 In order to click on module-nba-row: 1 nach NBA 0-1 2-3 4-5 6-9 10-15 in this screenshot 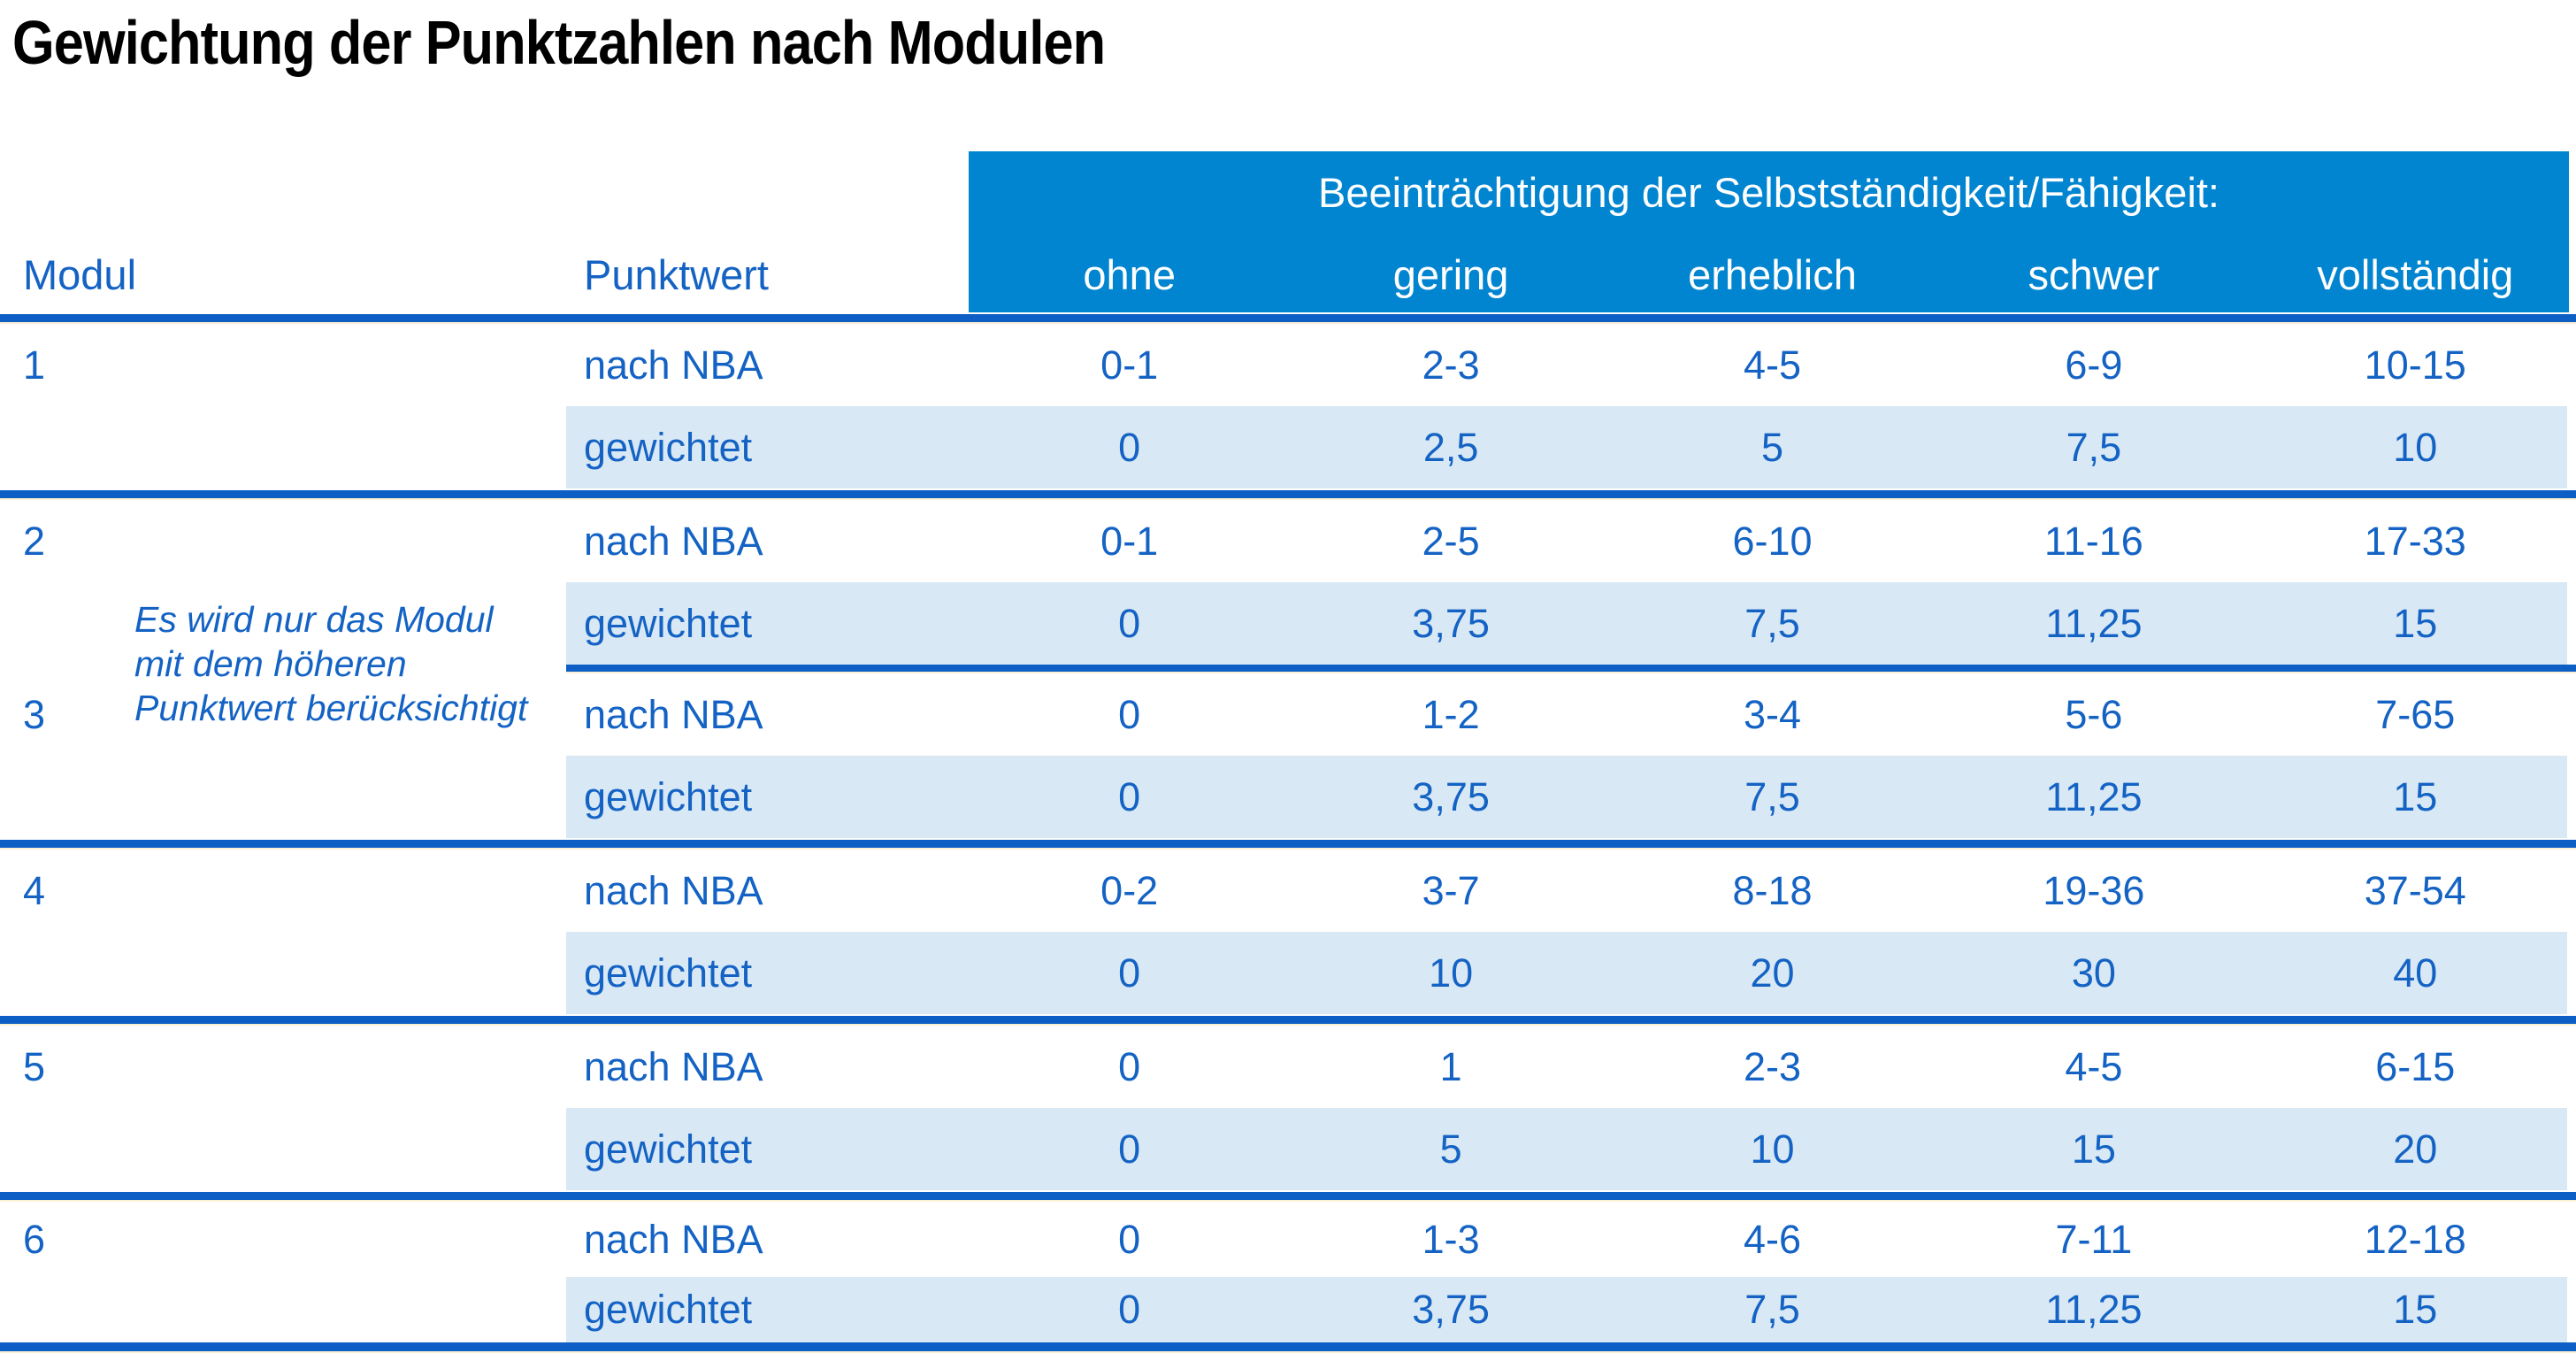, I will do `click(1288, 365)`.